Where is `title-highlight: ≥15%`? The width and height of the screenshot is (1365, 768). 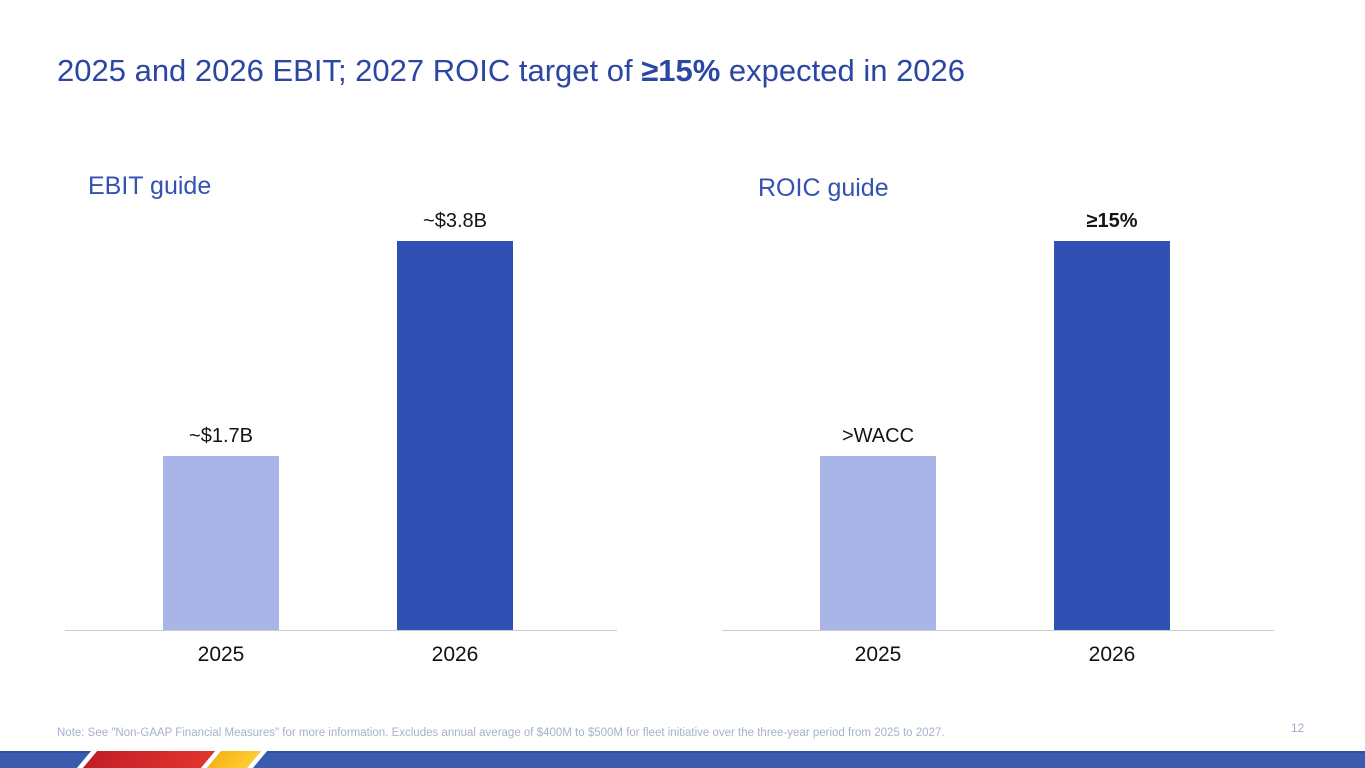
title-highlight: ≥15% is located at coordinates (681, 70).